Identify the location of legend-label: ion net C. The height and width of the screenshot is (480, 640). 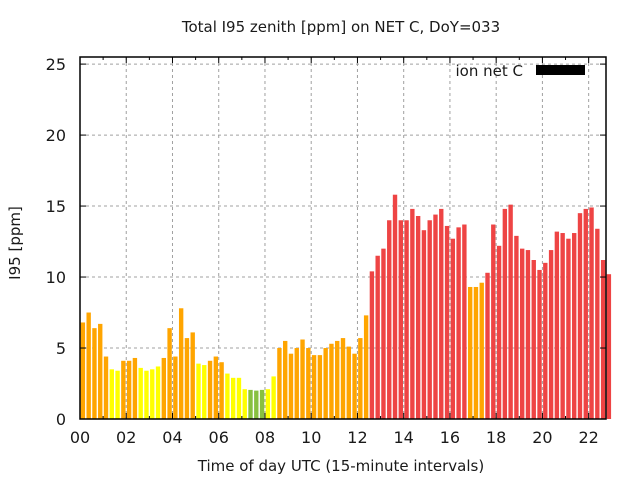
(489, 71).